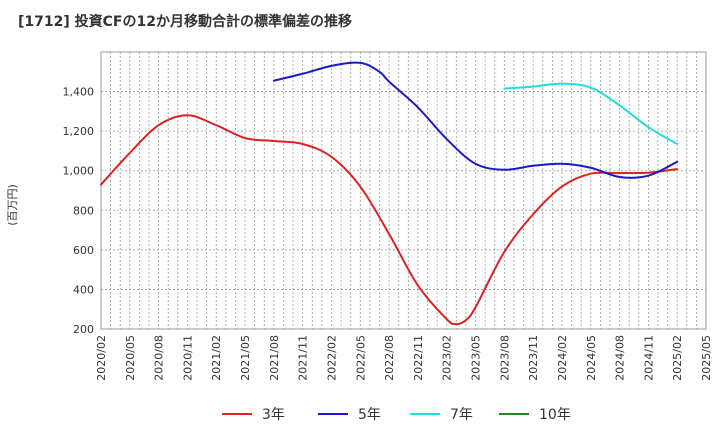 The width and height of the screenshot is (720, 440). What do you see at coordinates (79, 131) in the screenshot?
I see `y-tick-label: 1,200` at bounding box center [79, 131].